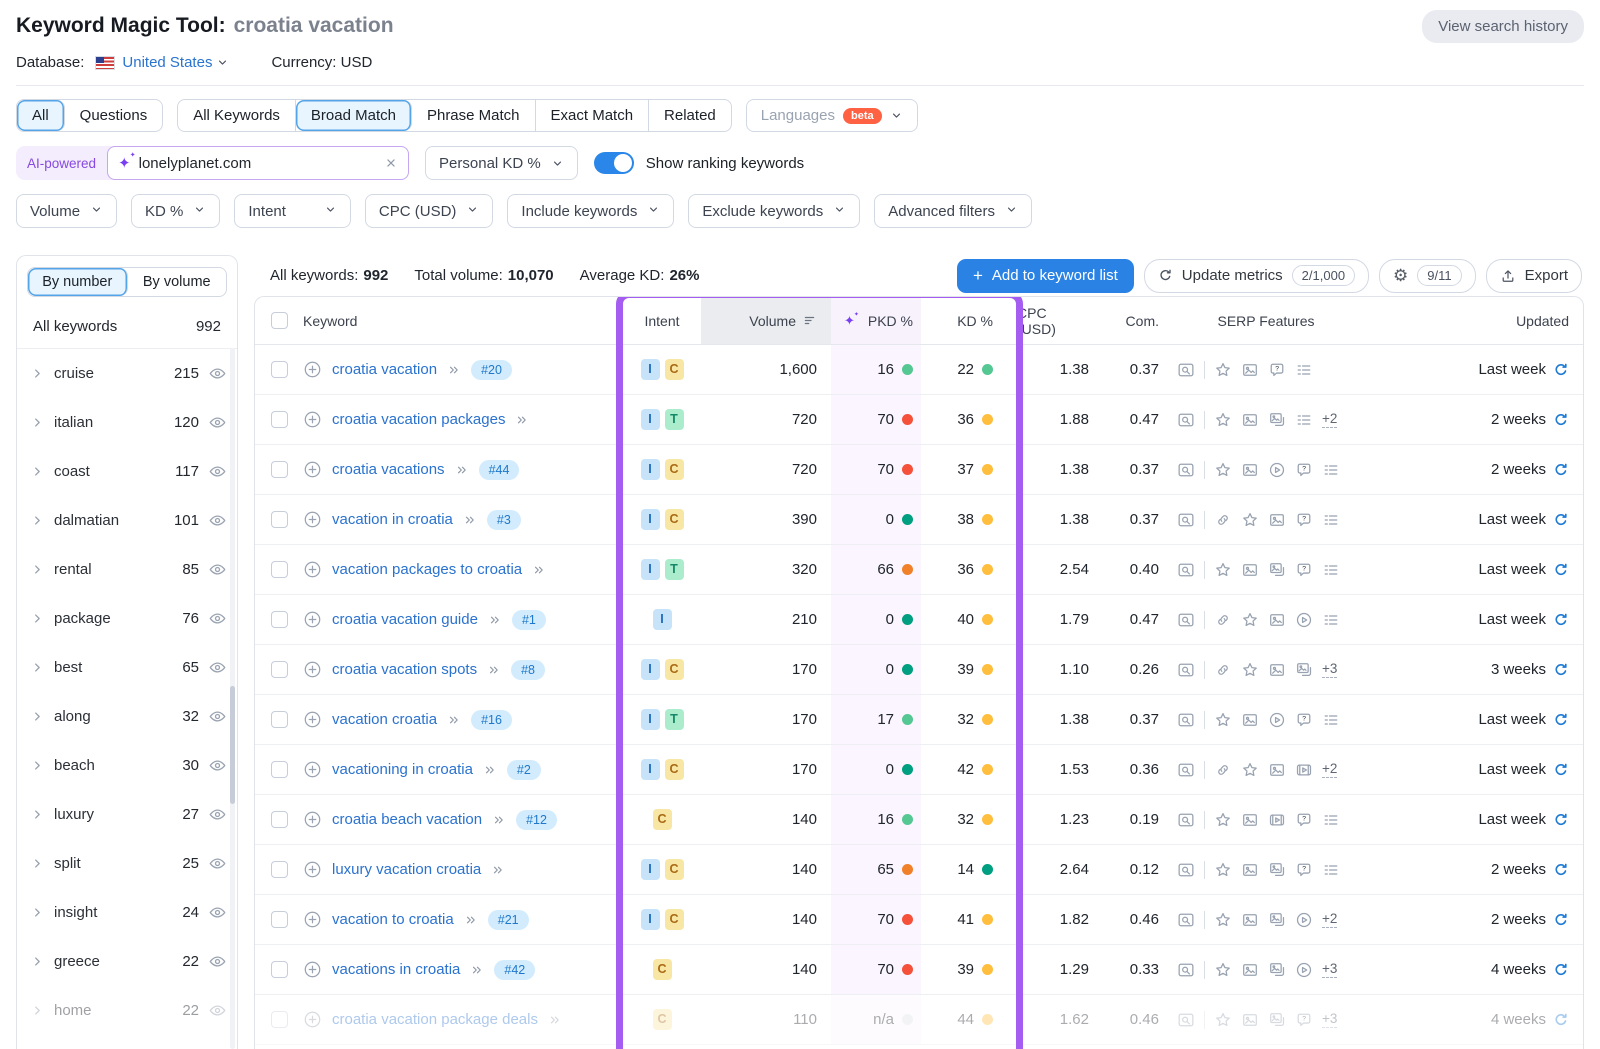 This screenshot has height=1049, width=1600. I want to click on sidebar-toggle-by-number: By number, so click(78, 282).